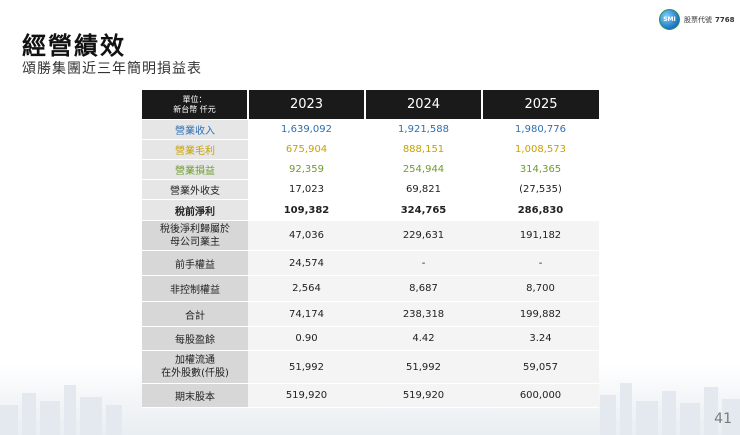 The image size is (740, 435). What do you see at coordinates (307, 105) in the screenshot?
I see `year-header-2023: 2023` at bounding box center [307, 105].